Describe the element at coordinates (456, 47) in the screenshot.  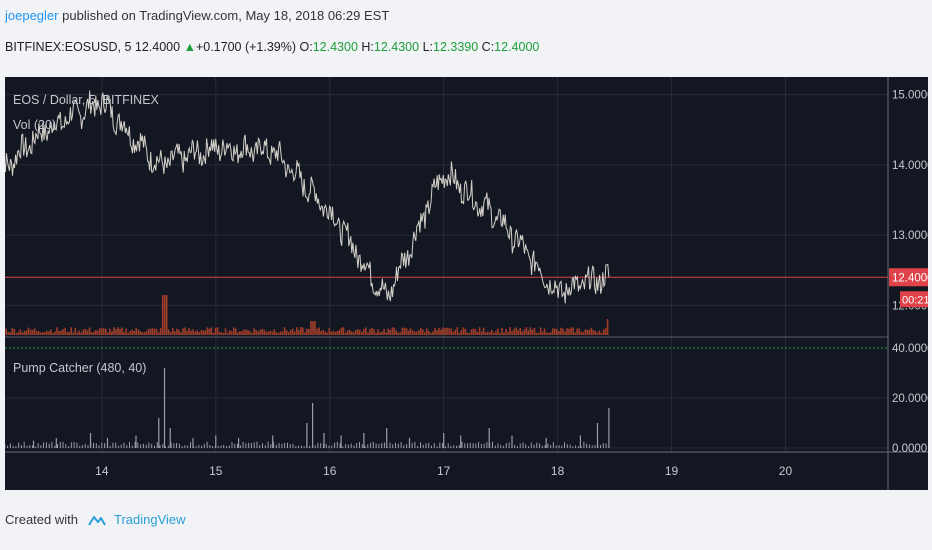
I see `low-value: 12.3390` at that location.